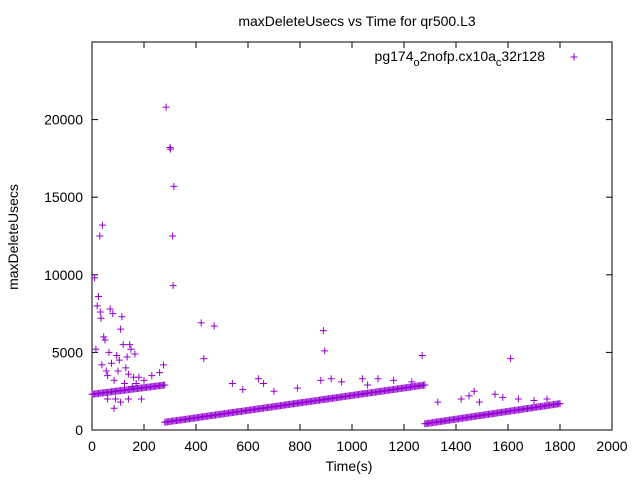  What do you see at coordinates (63, 120) in the screenshot?
I see `y-tick-label: 20000` at bounding box center [63, 120].